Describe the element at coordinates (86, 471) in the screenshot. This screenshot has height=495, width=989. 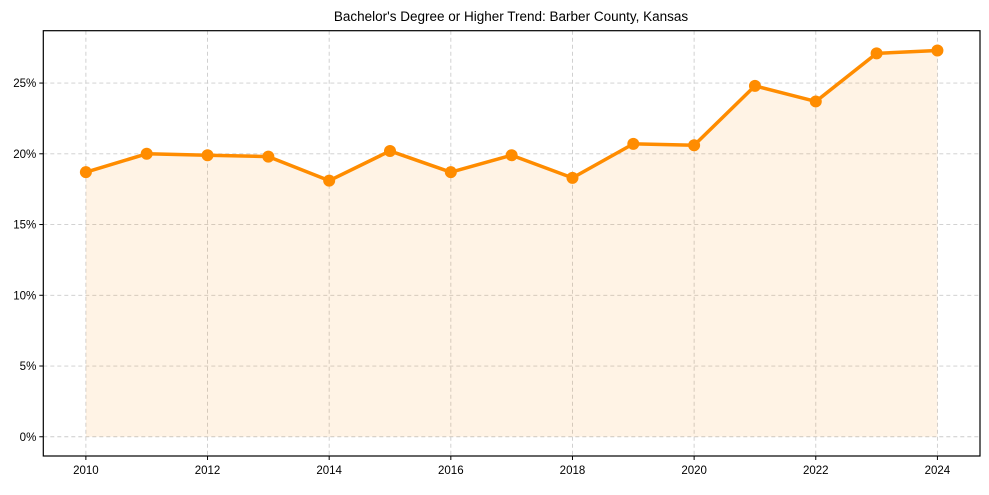
I see `x-tick-label: 2010` at that location.